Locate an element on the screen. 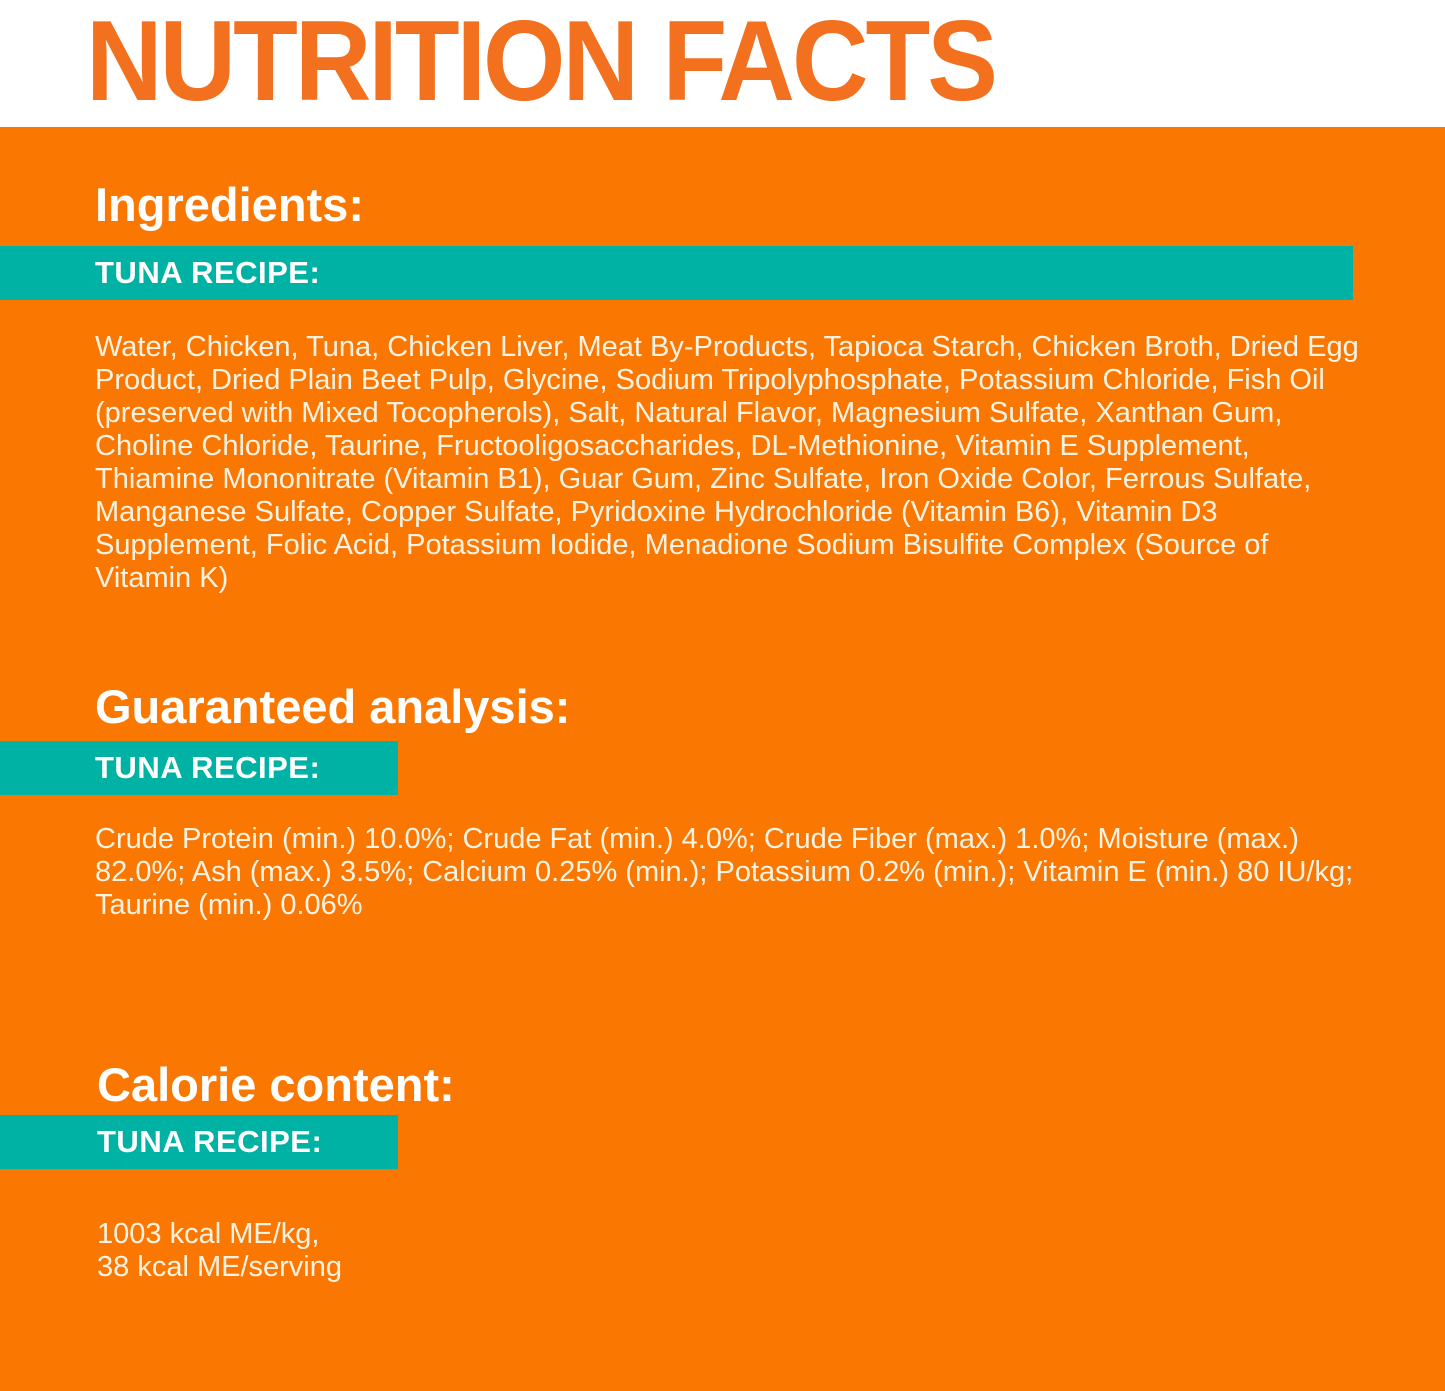 This screenshot has height=1391, width=1445. ingredients-recipe-label: TUNA RECIPE: is located at coordinates (208, 272).